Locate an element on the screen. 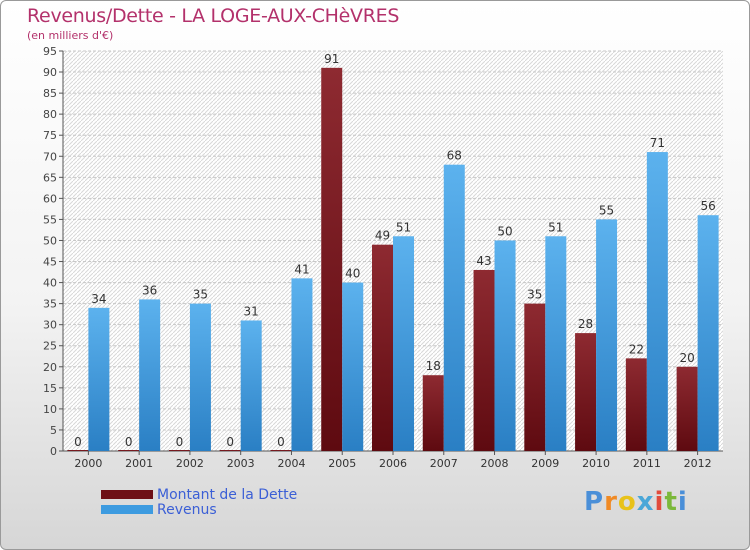 The height and width of the screenshot is (550, 750). x-tick-label: 2012 is located at coordinates (698, 463).